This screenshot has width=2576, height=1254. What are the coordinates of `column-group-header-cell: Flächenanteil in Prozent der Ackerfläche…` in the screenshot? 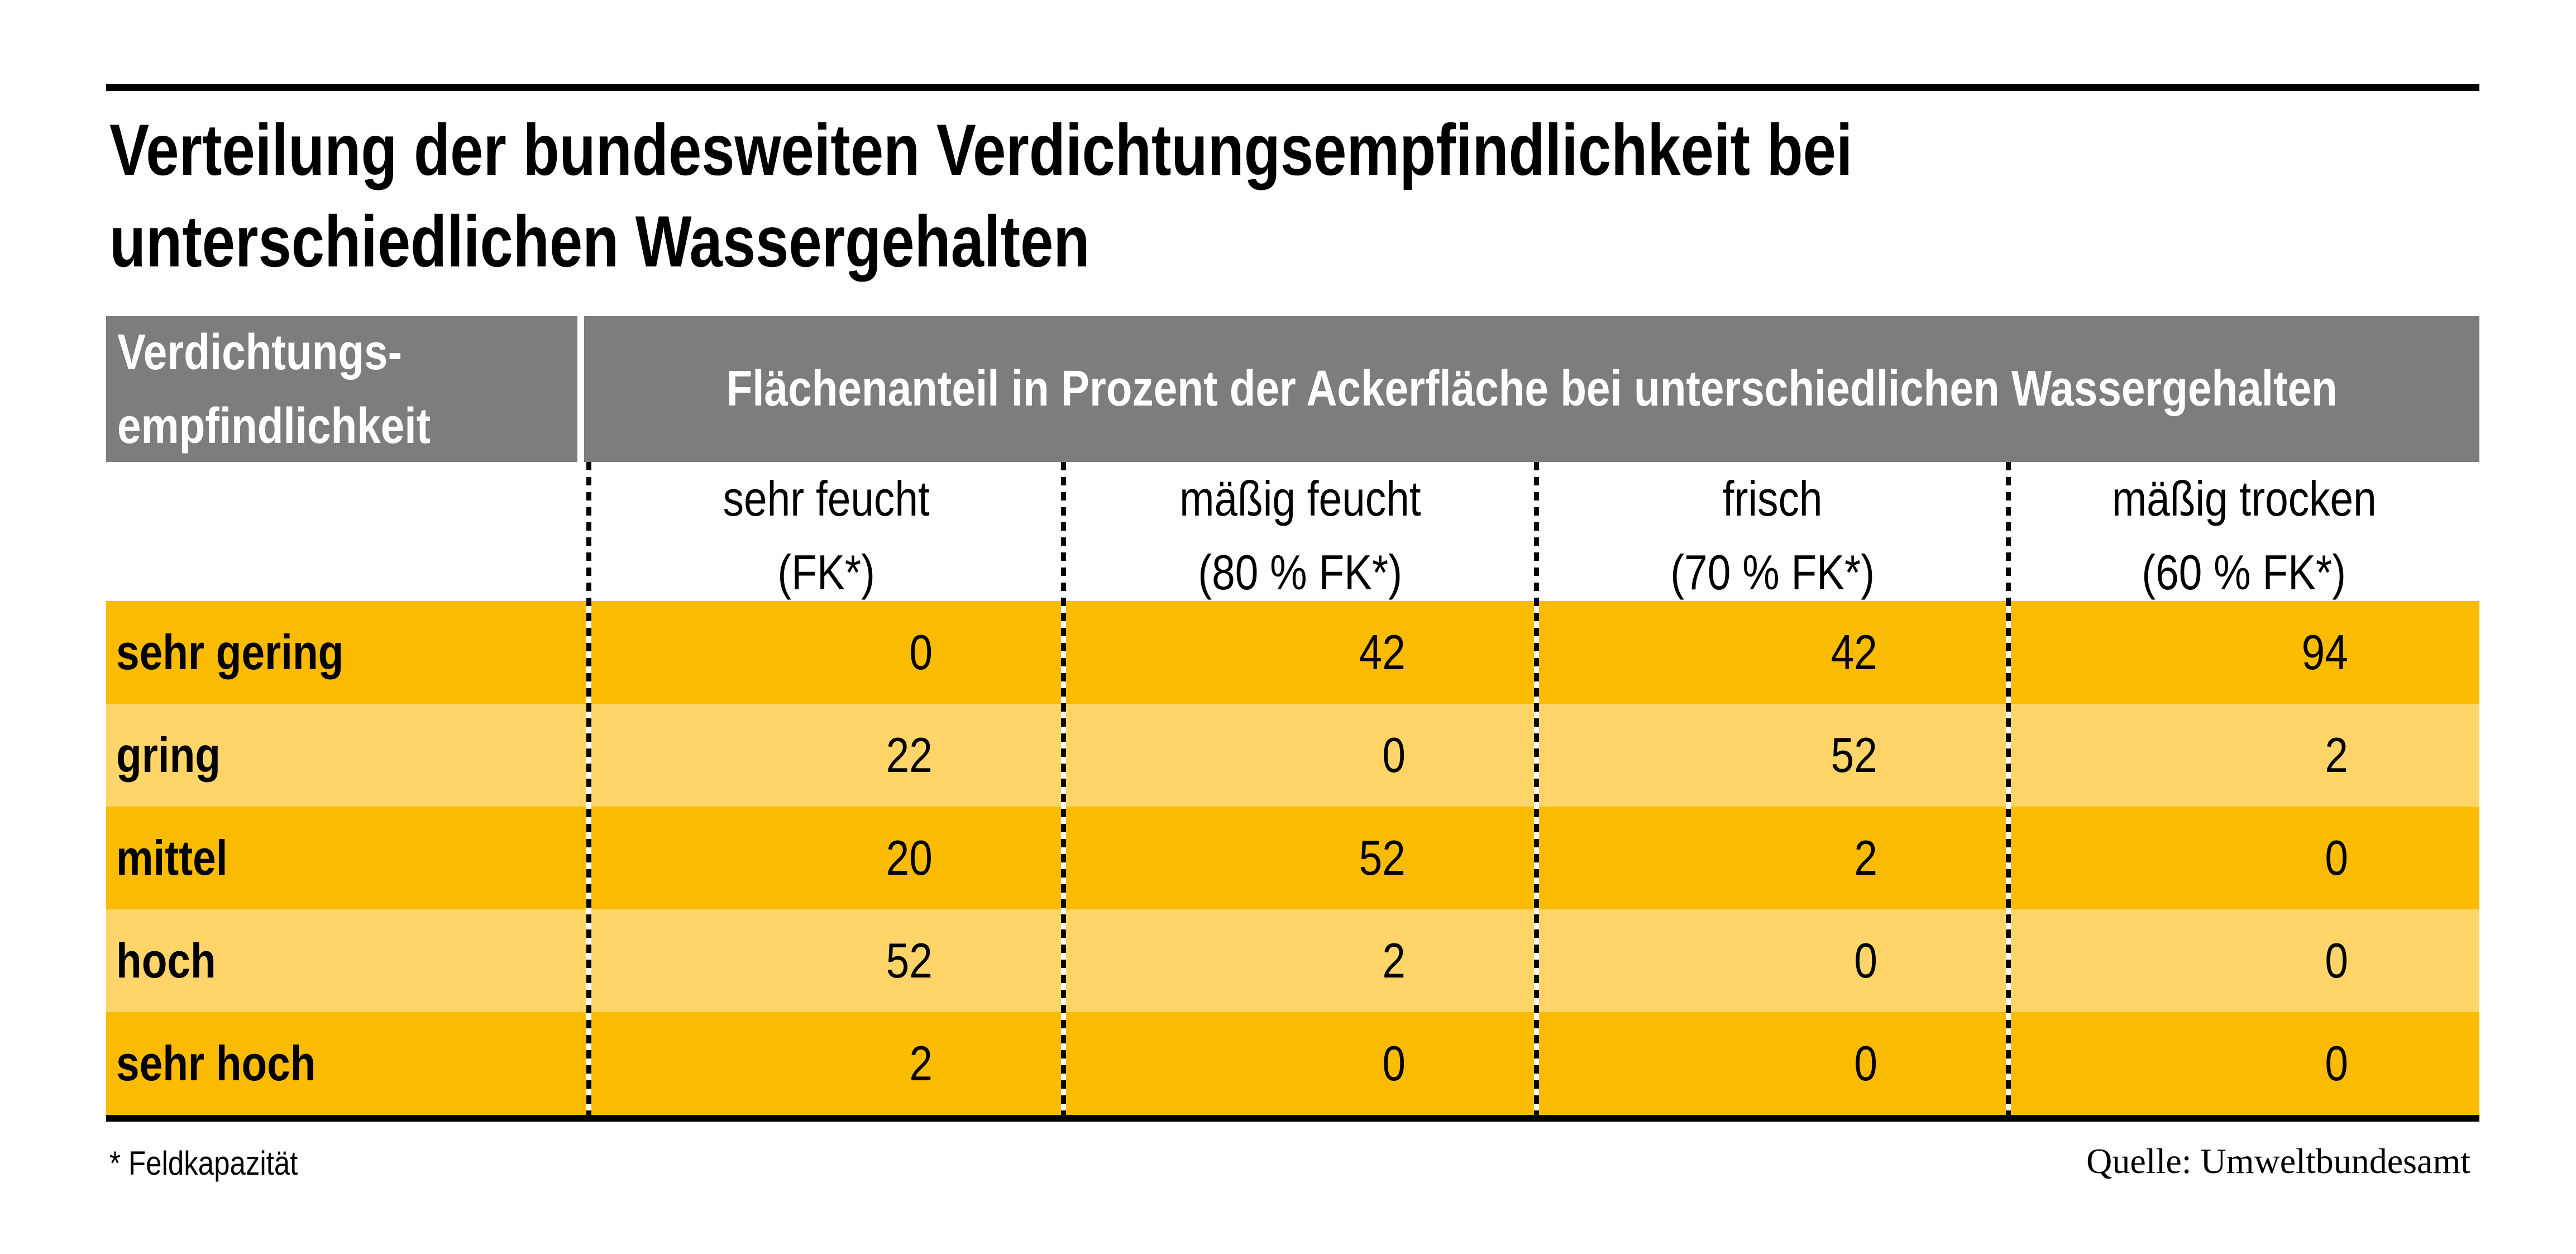 It's located at (1532, 389).